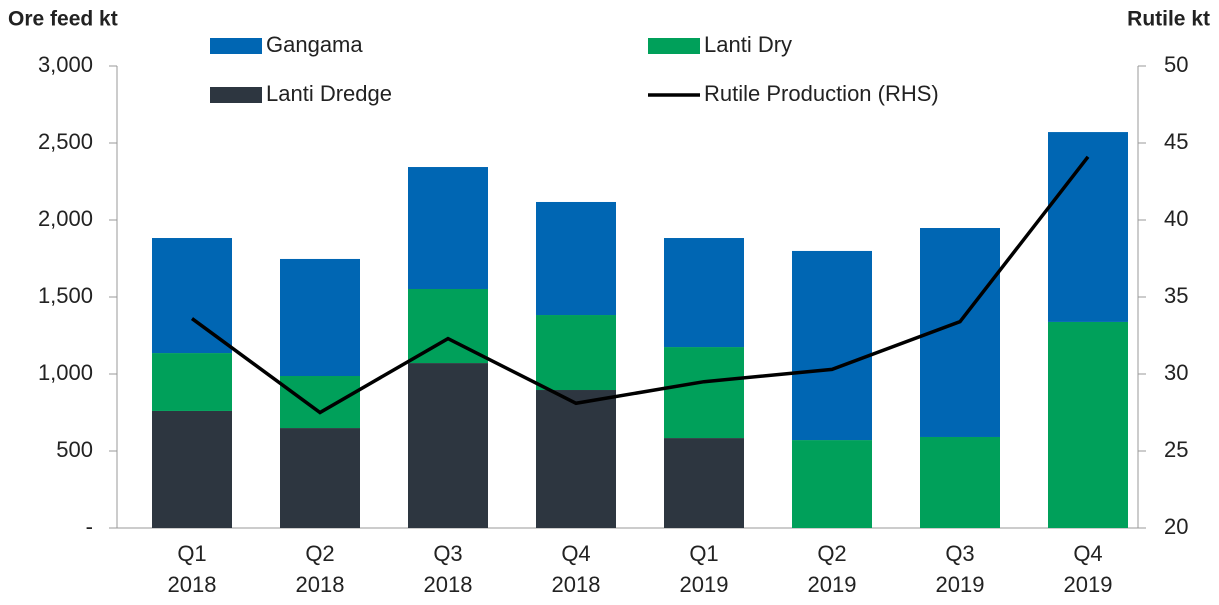 This screenshot has height=605, width=1219. Describe the element at coordinates (65, 218) in the screenshot. I see `y-tick-label: 2,000` at that location.